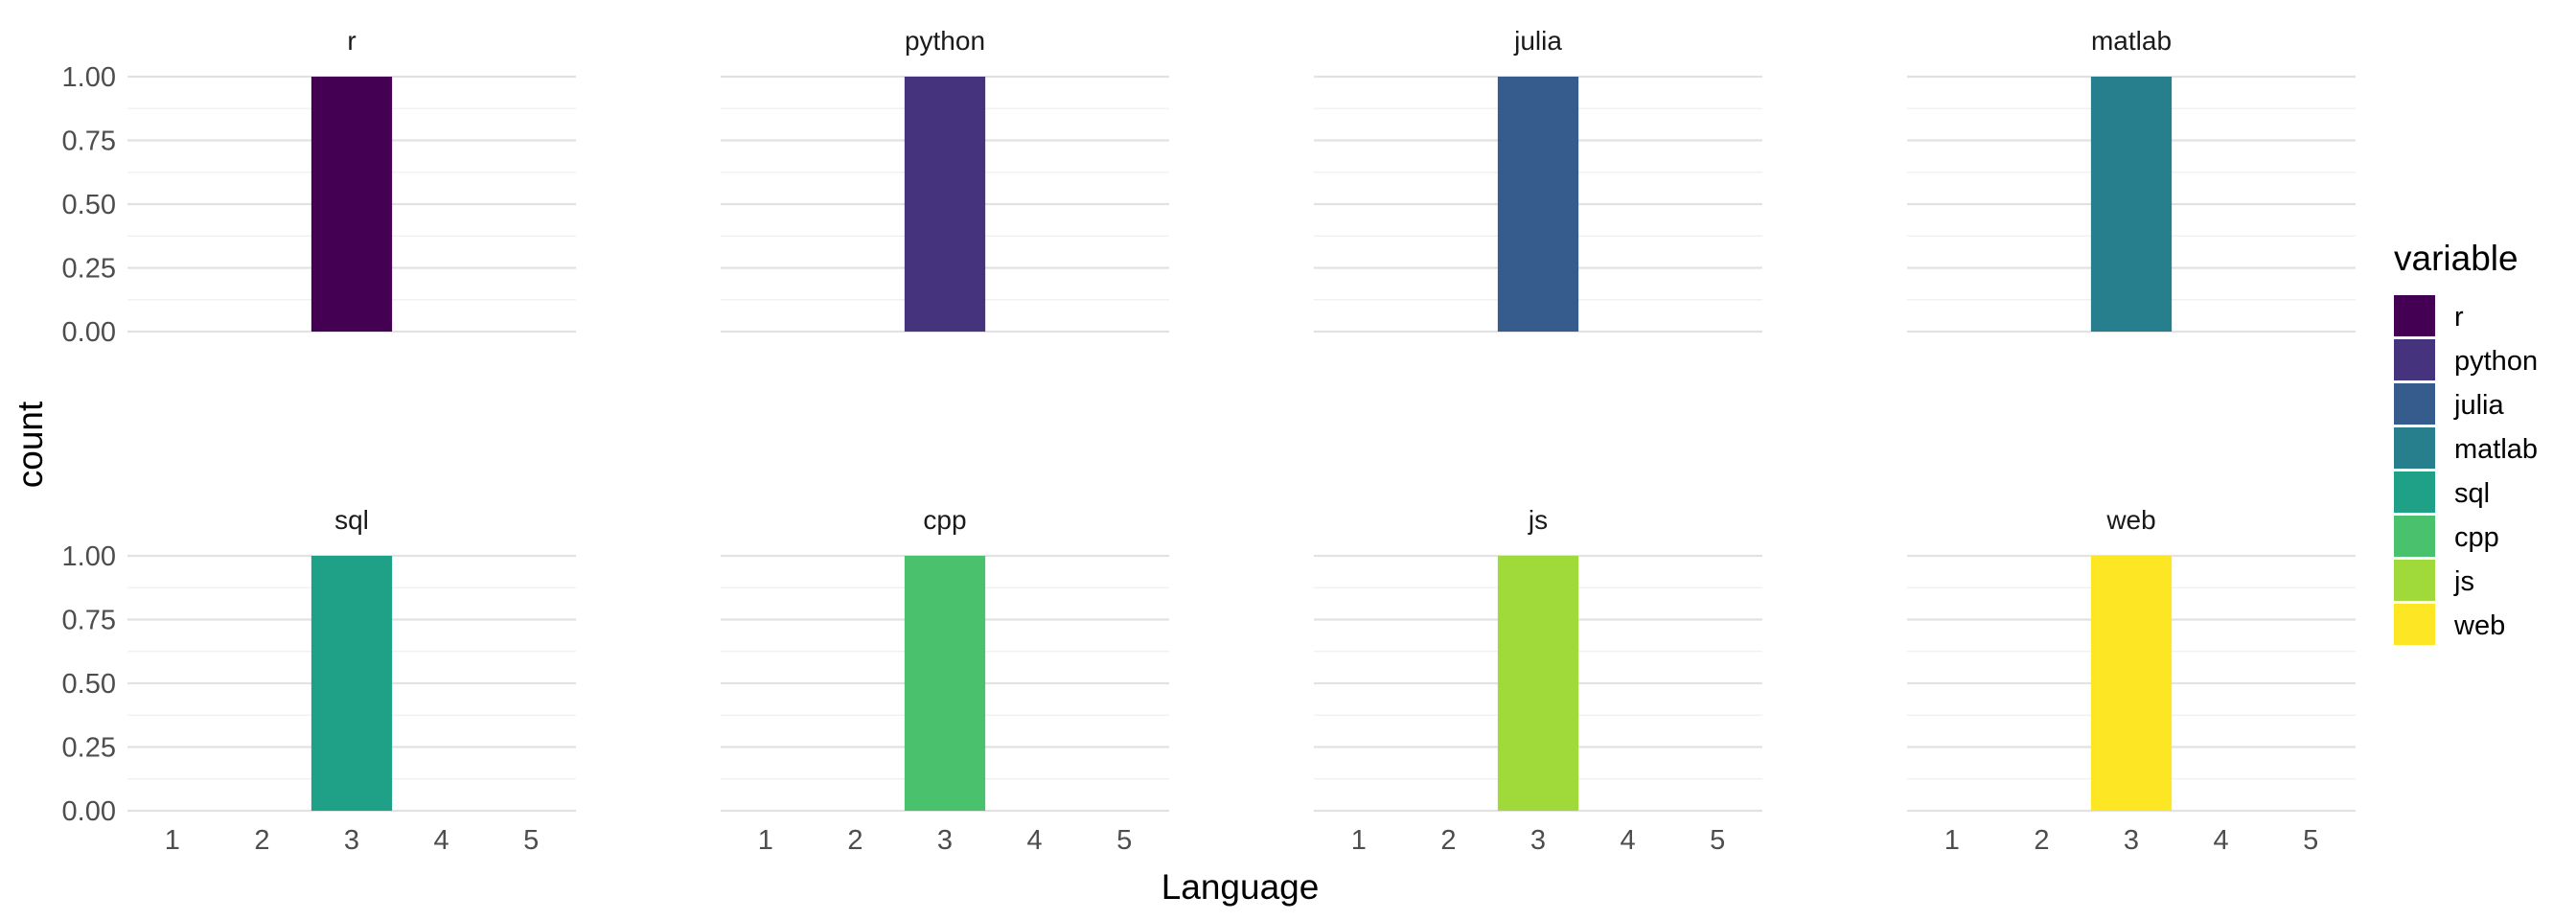  I want to click on legend-label: js, so click(2463, 581).